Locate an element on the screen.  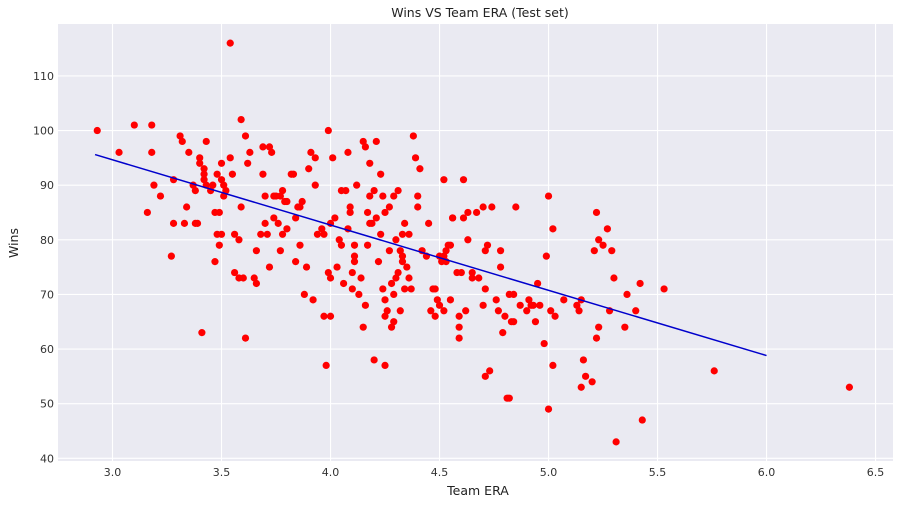
x-tick-label: 3.0 is located at coordinates (113, 472).